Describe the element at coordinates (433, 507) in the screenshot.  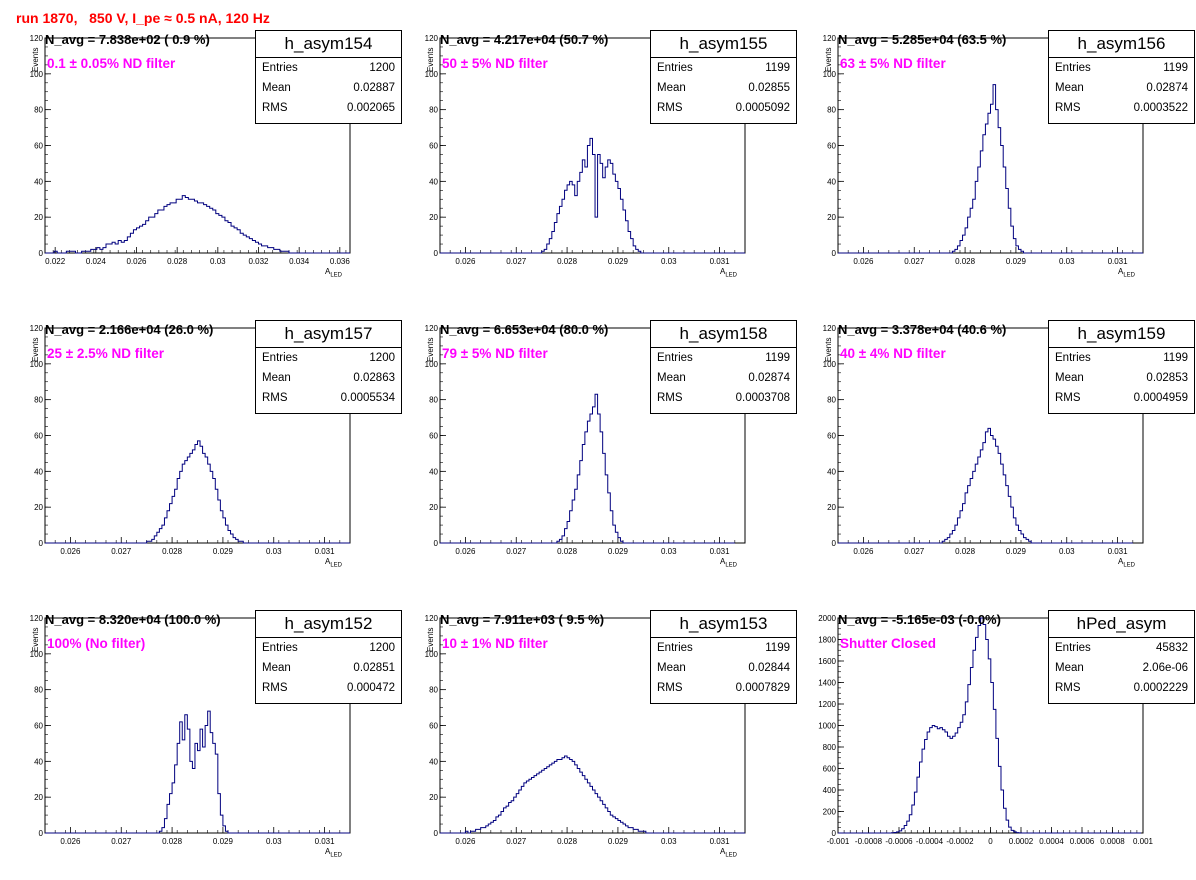
I see `y-tick-label: 20` at that location.